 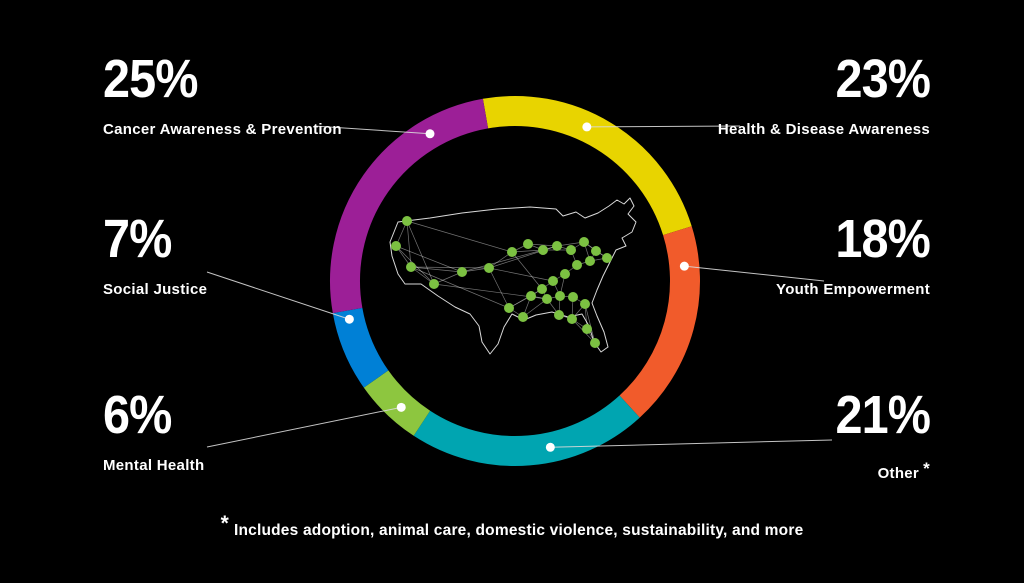 I want to click on donut-segment-cancer-awareness-prevention, so click(x=409, y=206).